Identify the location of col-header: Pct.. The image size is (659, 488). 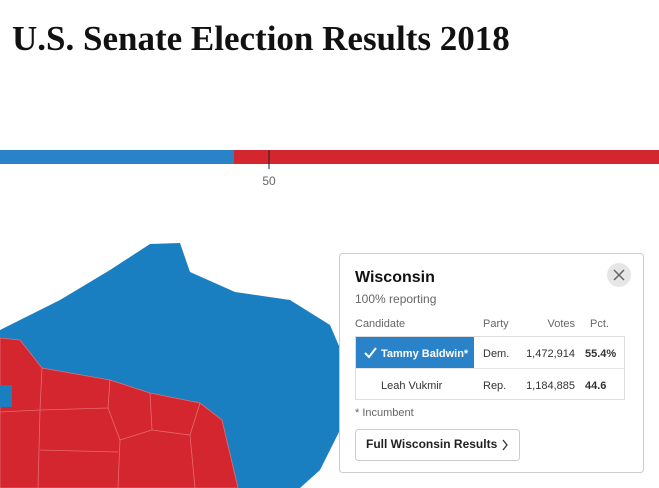
(599, 324).